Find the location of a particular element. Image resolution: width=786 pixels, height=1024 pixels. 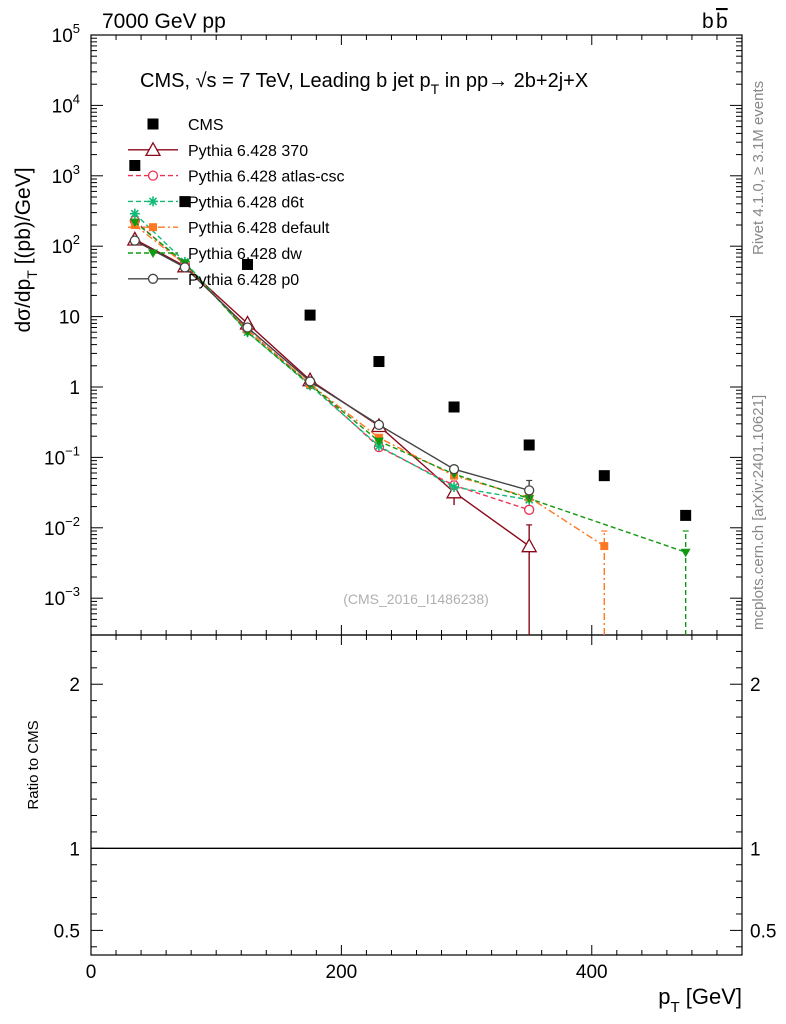

legend-entry: CMS is located at coordinates (185, 125).